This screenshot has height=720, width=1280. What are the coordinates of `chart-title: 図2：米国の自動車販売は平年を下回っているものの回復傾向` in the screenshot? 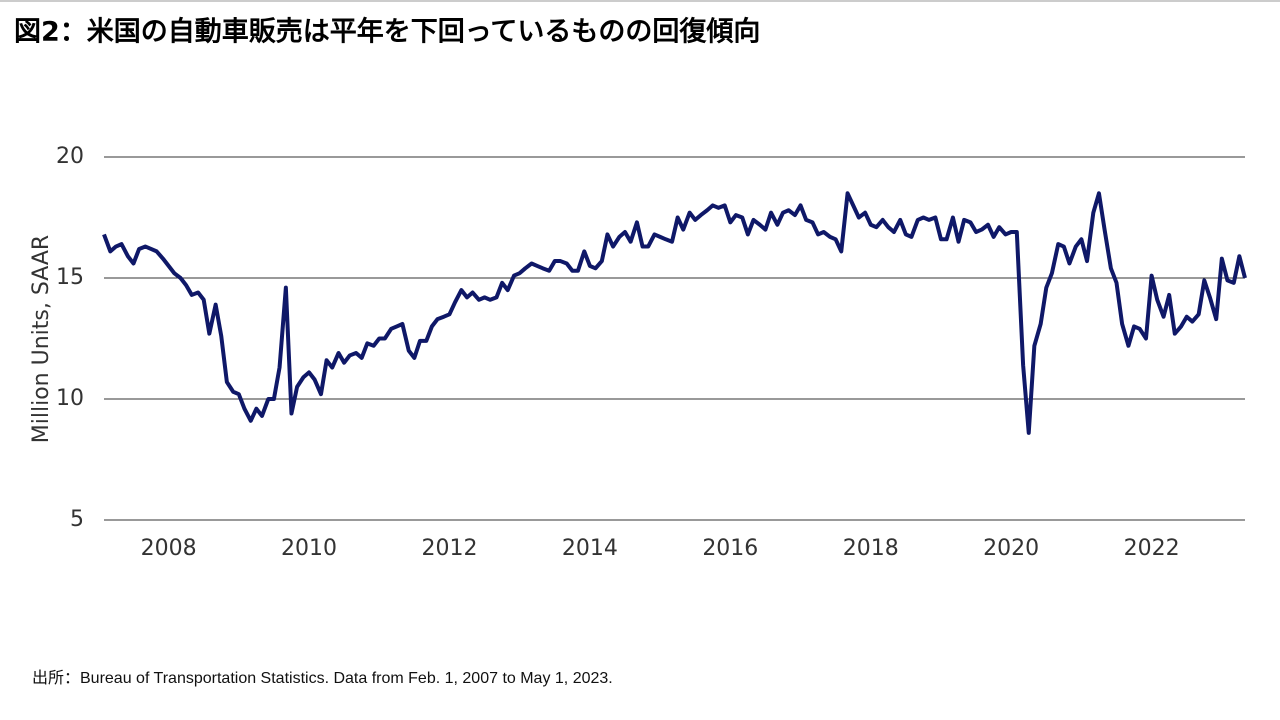 It's located at (387, 32).